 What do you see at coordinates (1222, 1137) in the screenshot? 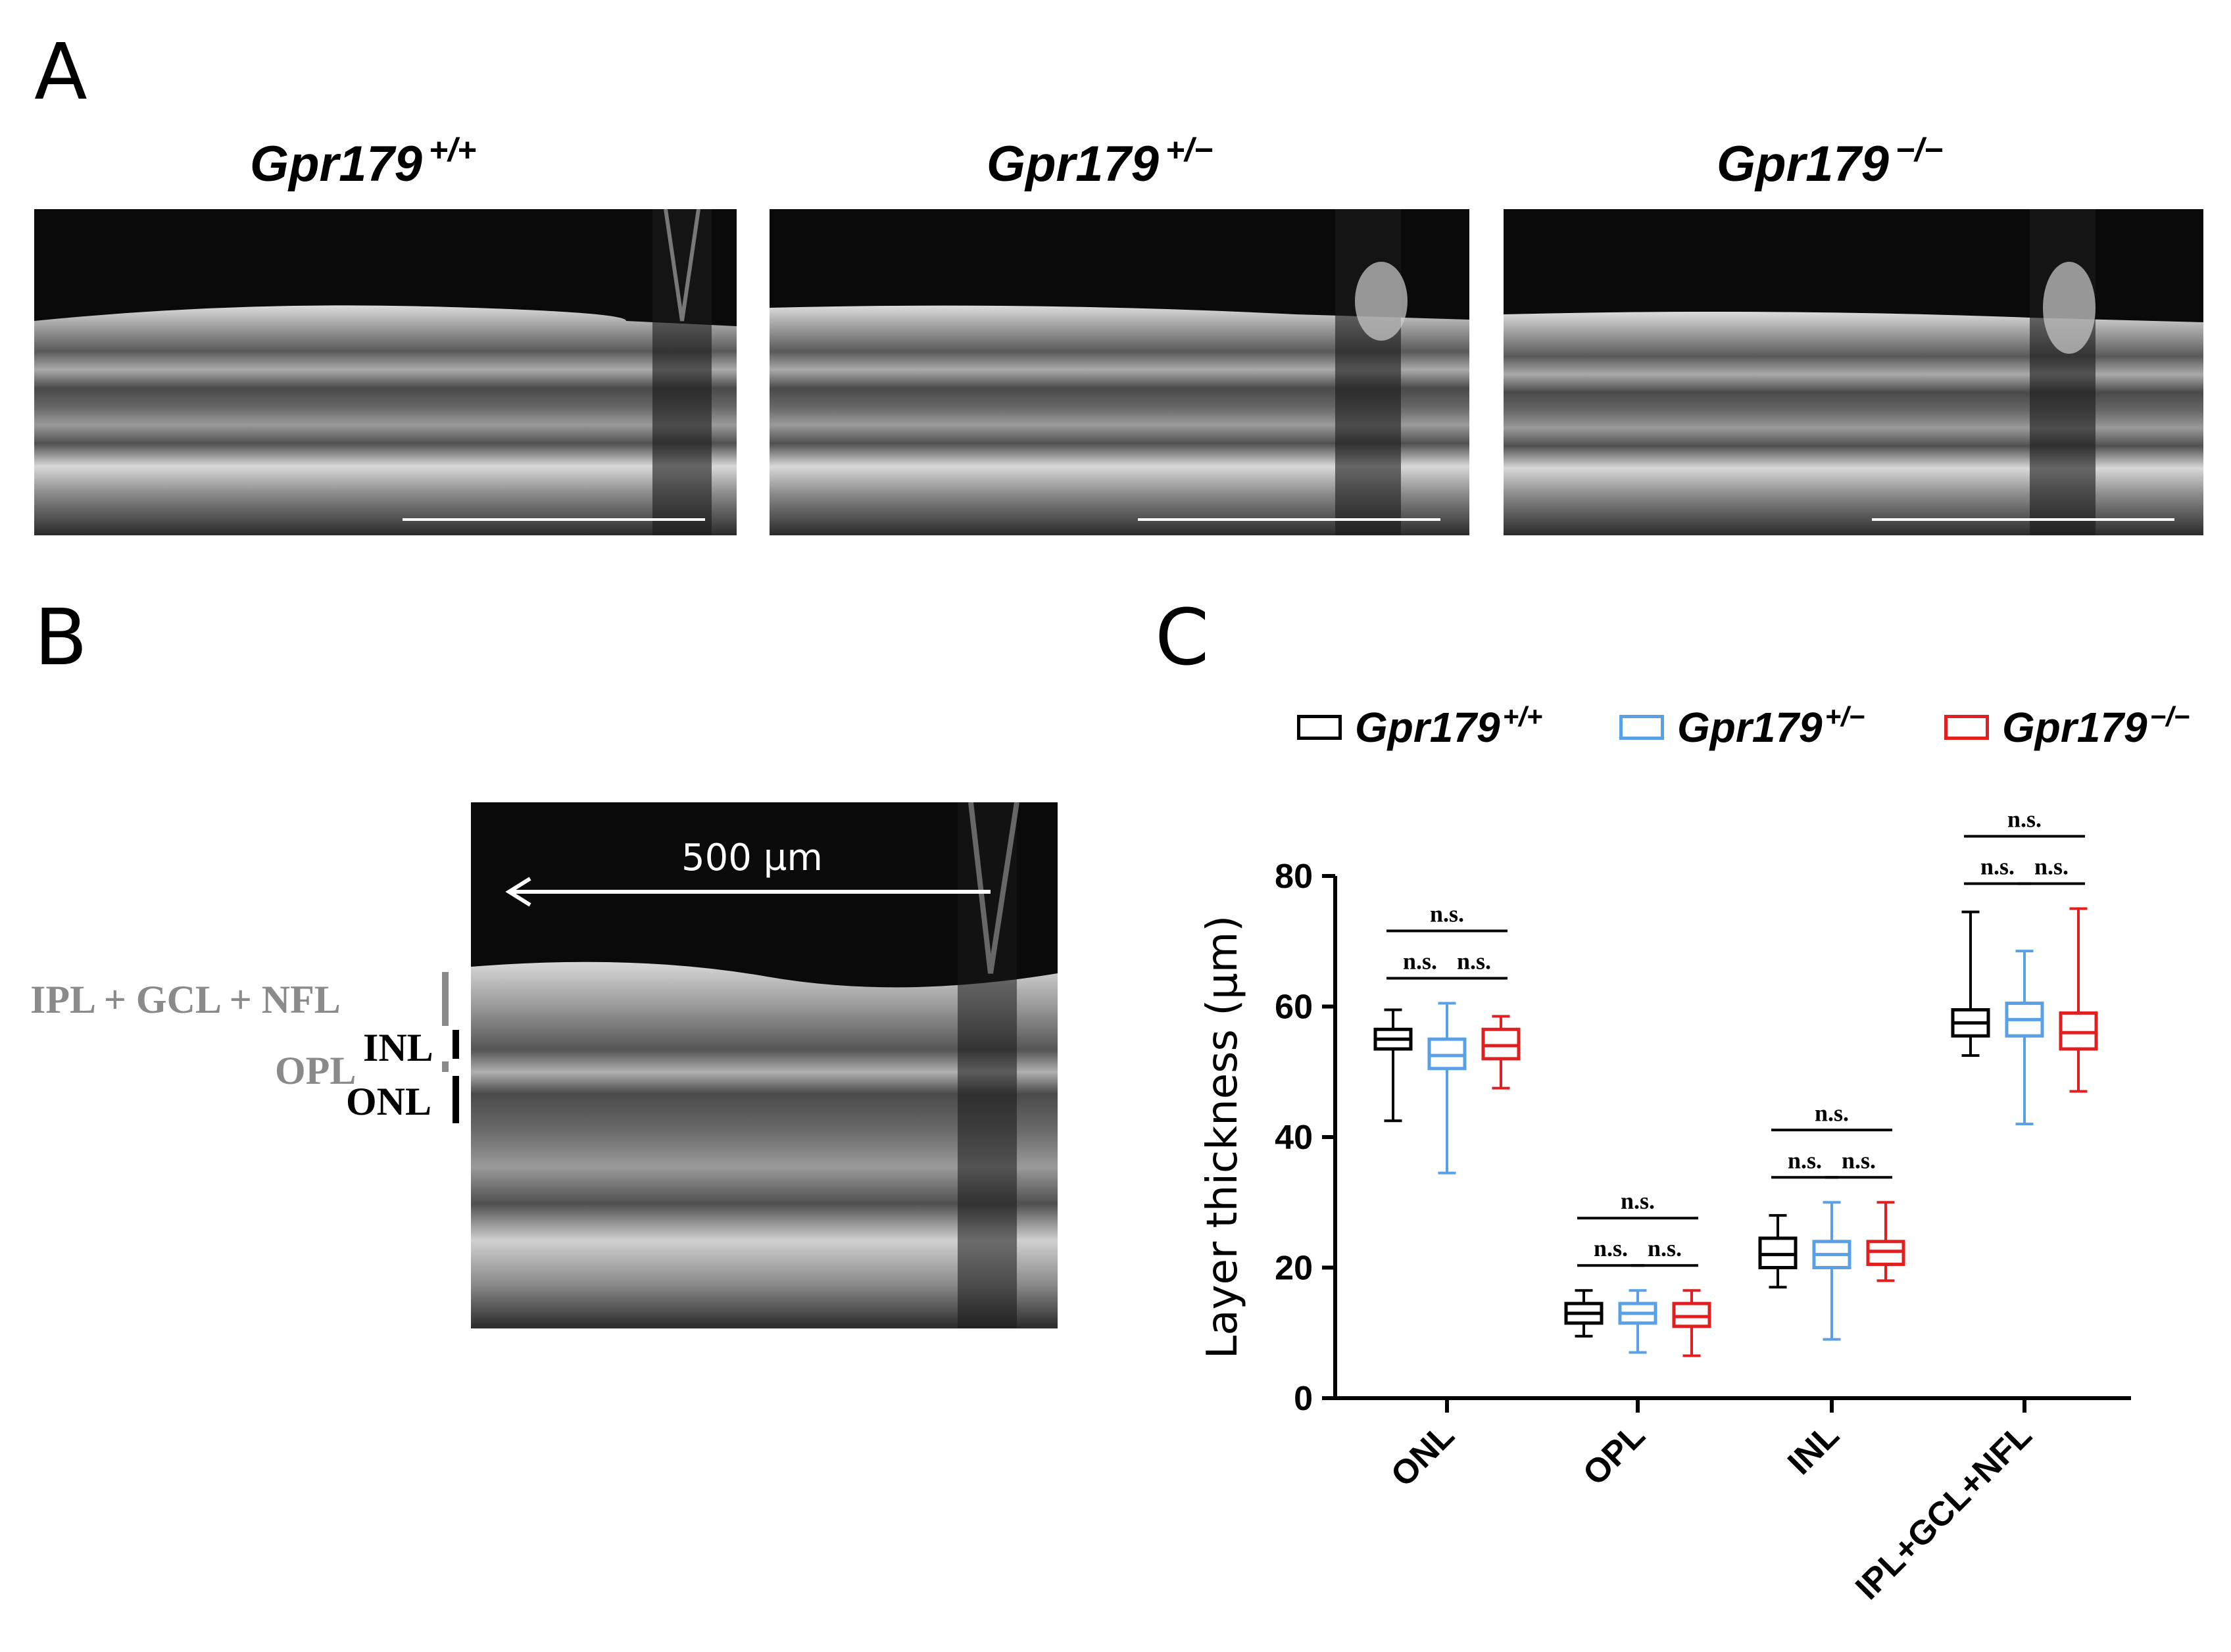
I see `y-axis-label: Layer thickness (µm)` at bounding box center [1222, 1137].